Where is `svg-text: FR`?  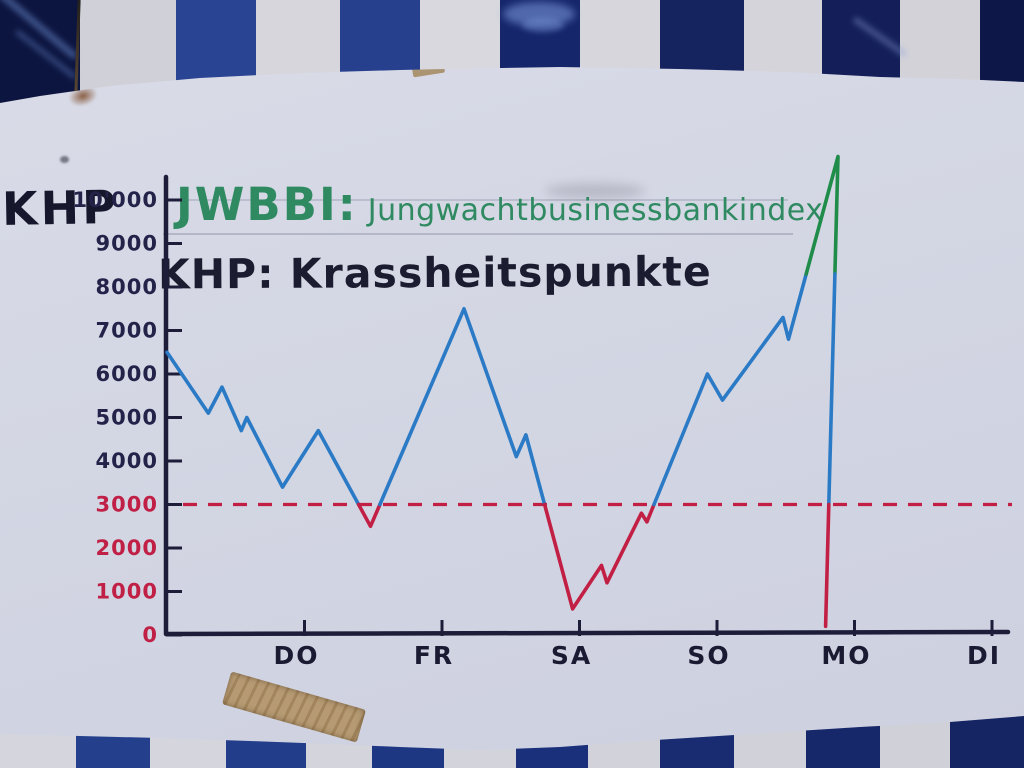 svg-text: FR is located at coordinates (434, 655).